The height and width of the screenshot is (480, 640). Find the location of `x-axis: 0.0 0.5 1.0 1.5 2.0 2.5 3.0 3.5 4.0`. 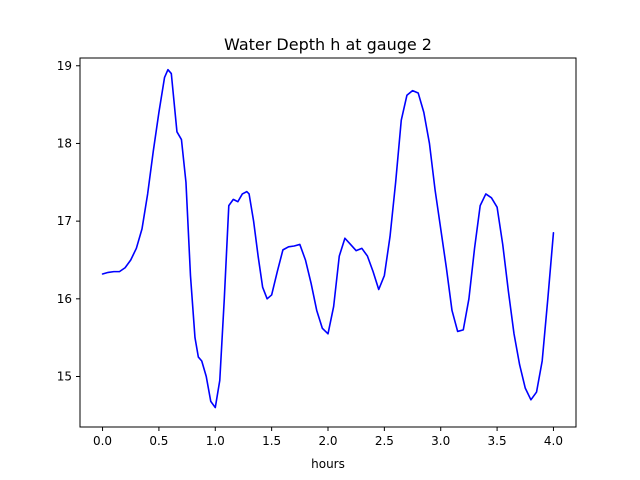

x-axis: 0.0 0.5 1.0 1.5 2.0 2.5 3.0 3.5 4.0 is located at coordinates (328, 437).